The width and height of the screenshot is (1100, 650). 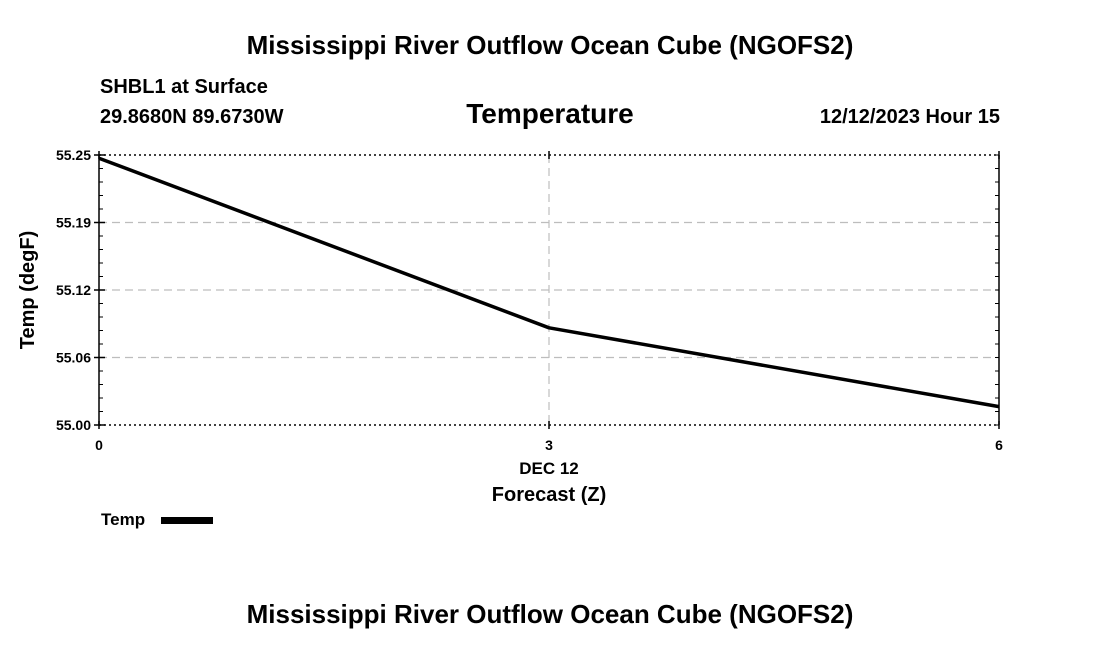 What do you see at coordinates (184, 87) in the screenshot?
I see `station-label: SHBL1 at Surface` at bounding box center [184, 87].